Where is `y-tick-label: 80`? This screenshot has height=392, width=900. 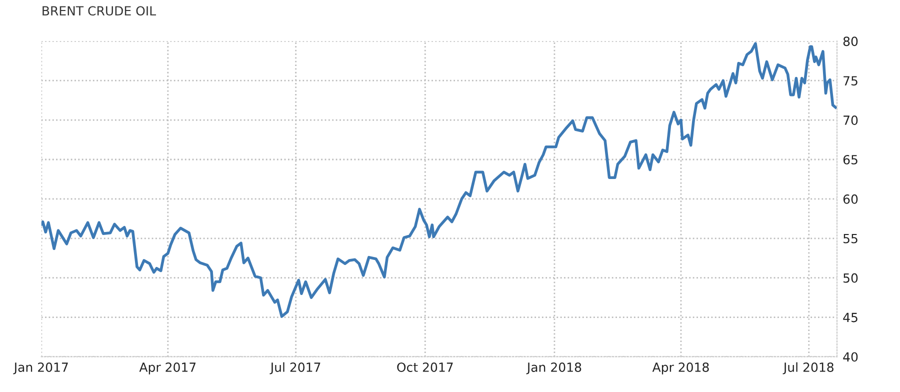
y-tick-label: 80 is located at coordinates (850, 41).